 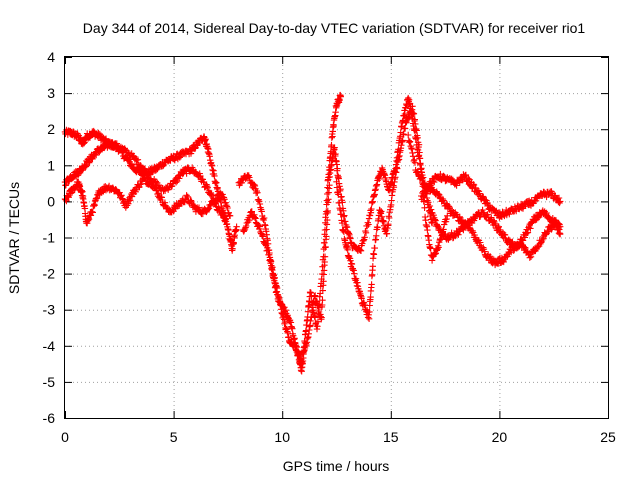 I want to click on x-axis-label: GPS time / hours, so click(x=336, y=466).